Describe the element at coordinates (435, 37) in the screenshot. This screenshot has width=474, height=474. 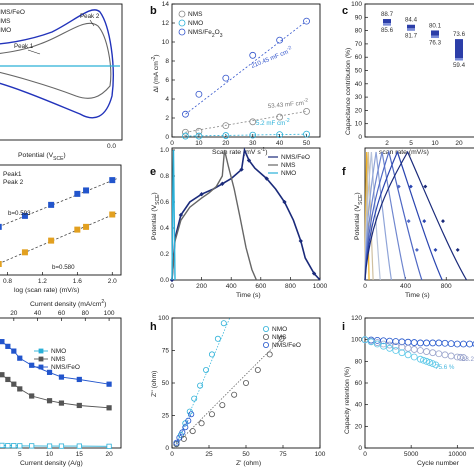
I see `panel-c-bar-cap` at that location.